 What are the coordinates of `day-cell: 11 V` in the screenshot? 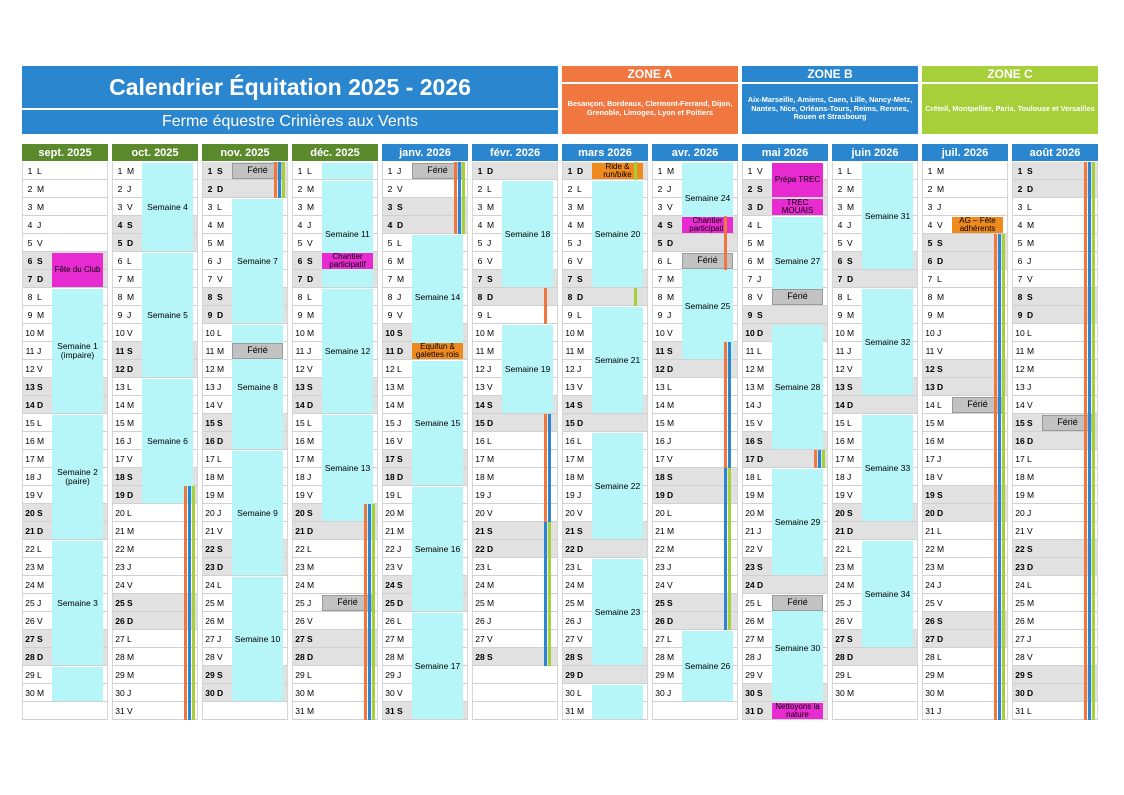 It's located at (965, 351).